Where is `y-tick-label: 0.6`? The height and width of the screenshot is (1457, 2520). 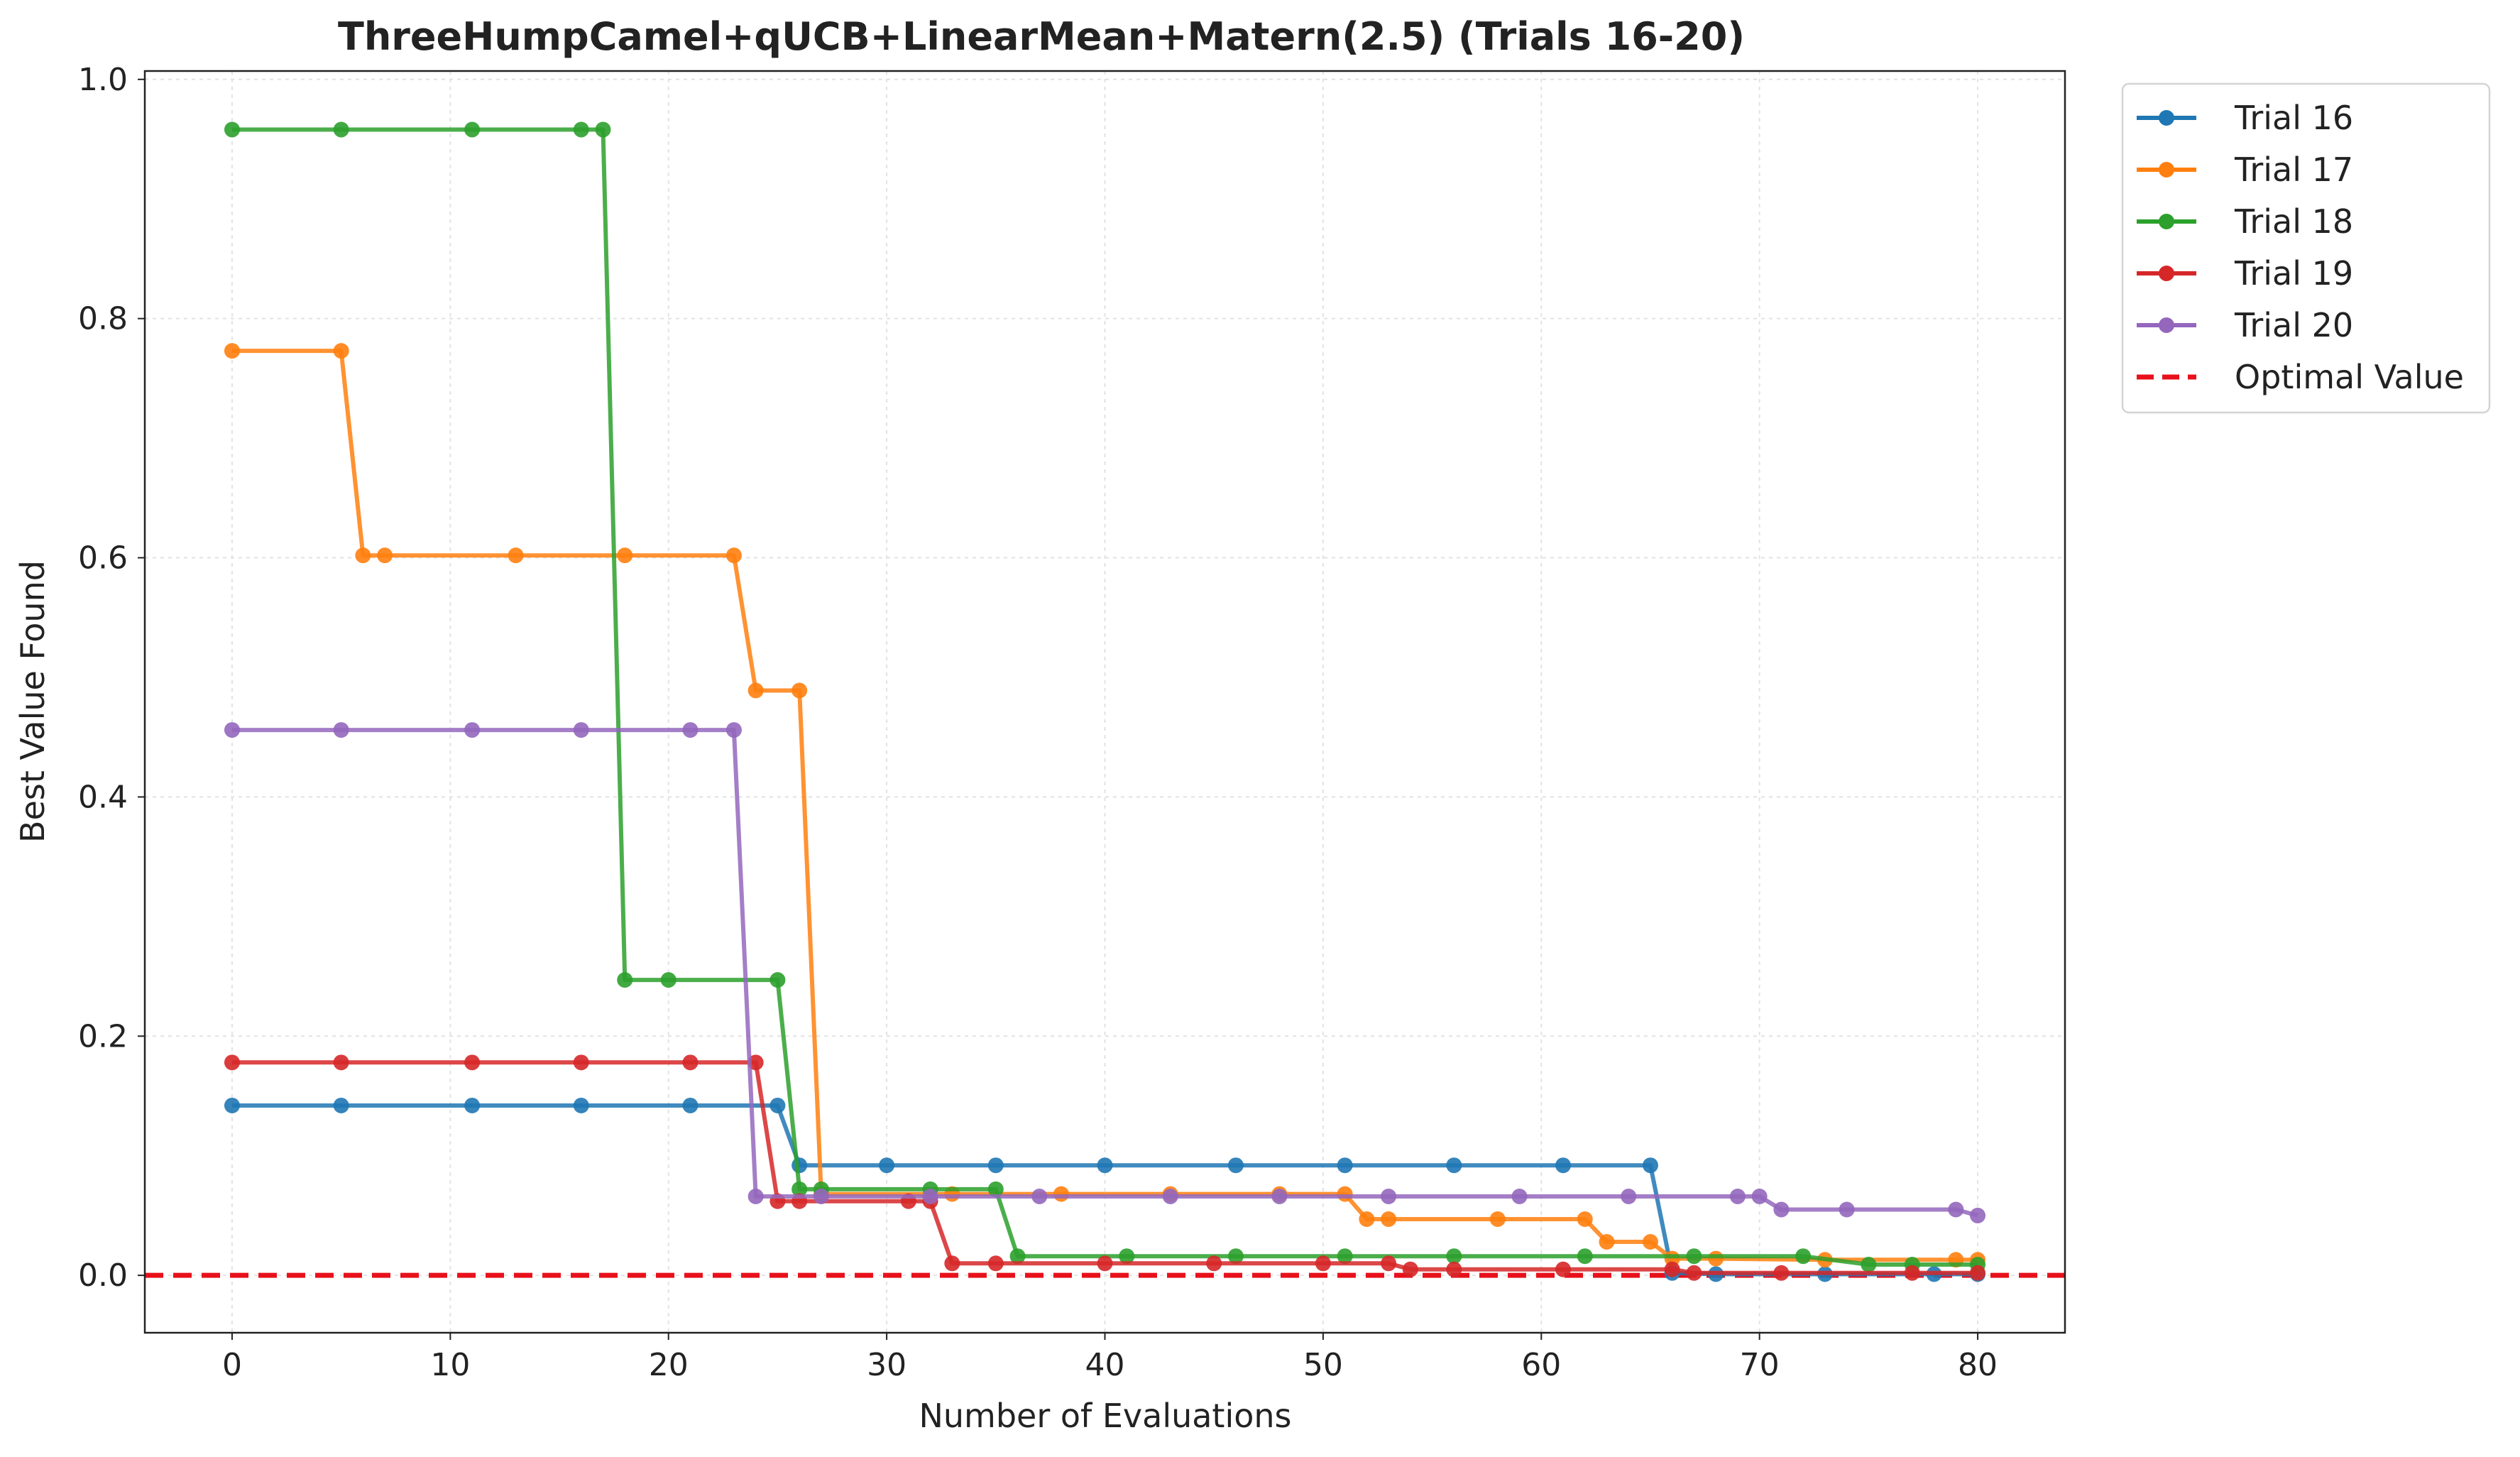
y-tick-label: 0.6 is located at coordinates (103, 558).